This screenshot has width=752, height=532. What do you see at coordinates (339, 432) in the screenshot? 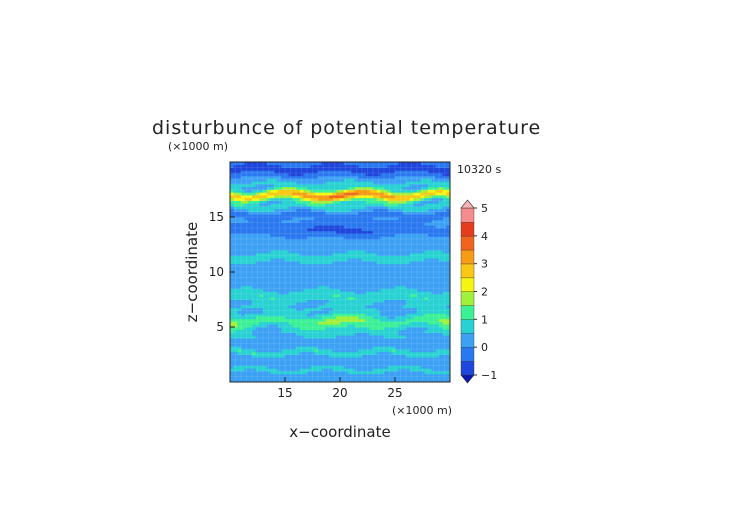
I see `x-axis-label: x−coordinate` at bounding box center [339, 432].